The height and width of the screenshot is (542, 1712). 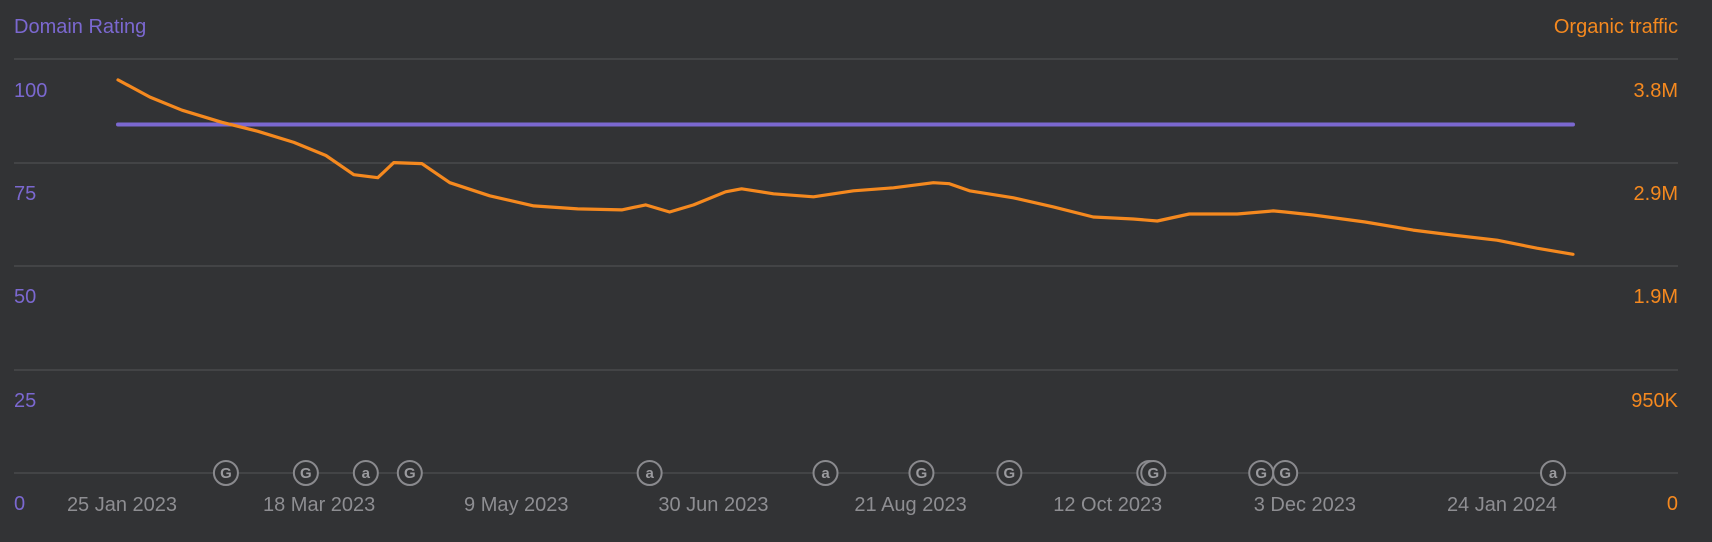 What do you see at coordinates (910, 505) in the screenshot?
I see `x-tick-label: 21 Aug 2023` at bounding box center [910, 505].